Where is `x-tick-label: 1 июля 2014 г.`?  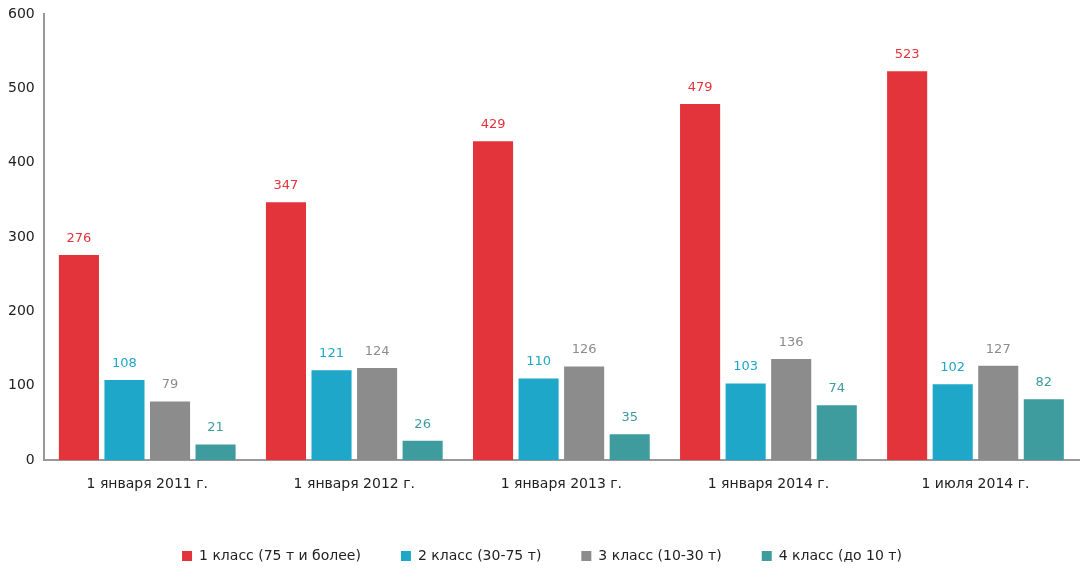
x-tick-label: 1 июля 2014 г. is located at coordinates (975, 483).